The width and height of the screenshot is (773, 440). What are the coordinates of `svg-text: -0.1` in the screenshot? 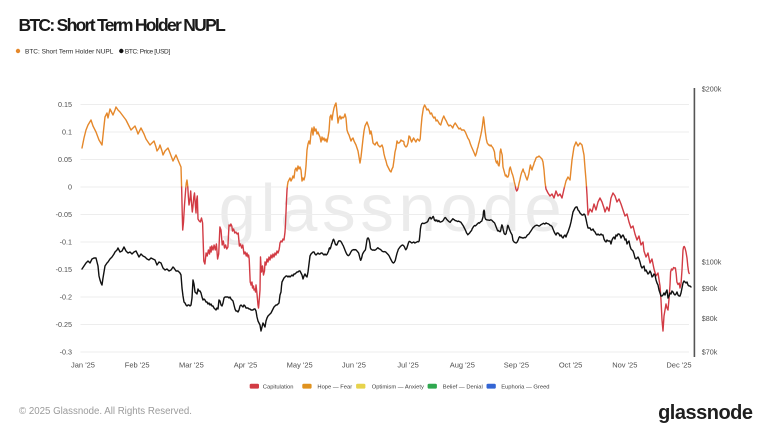 It's located at (66, 242).